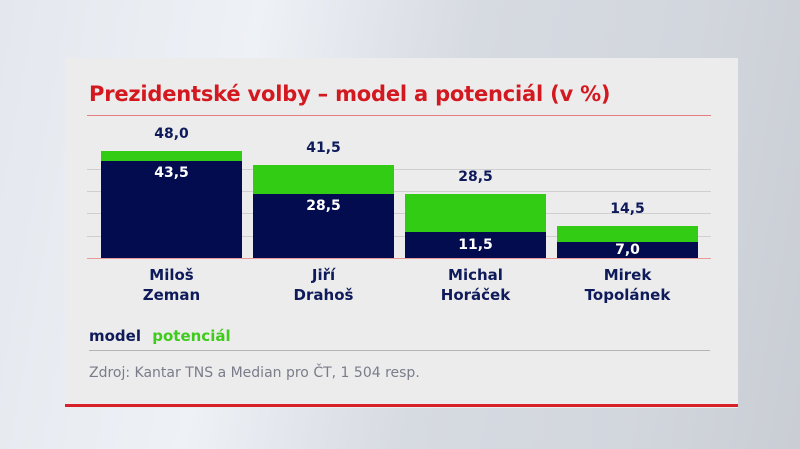 This screenshot has height=449, width=800. Describe the element at coordinates (399, 350) in the screenshot. I see `legend-divider` at that location.